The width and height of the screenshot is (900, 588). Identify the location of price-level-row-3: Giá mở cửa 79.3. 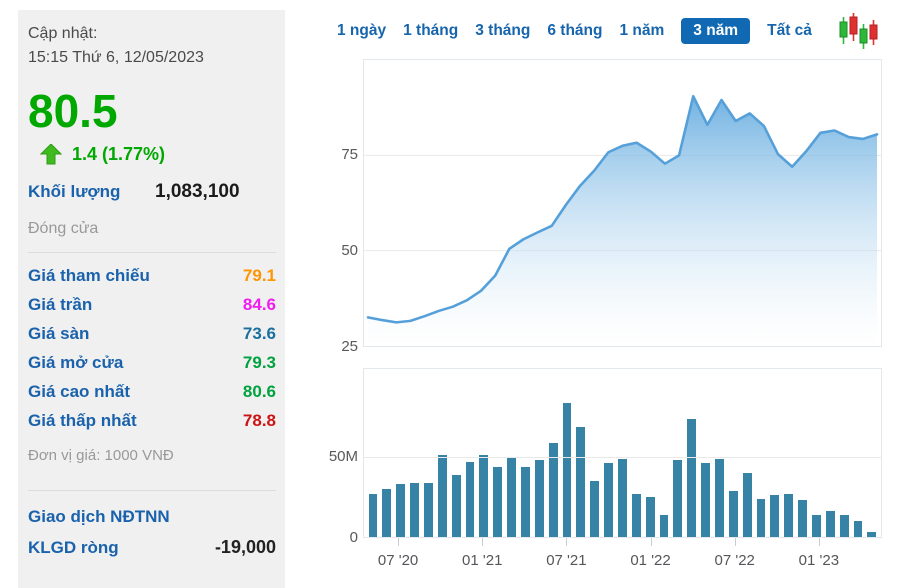
(152, 362).